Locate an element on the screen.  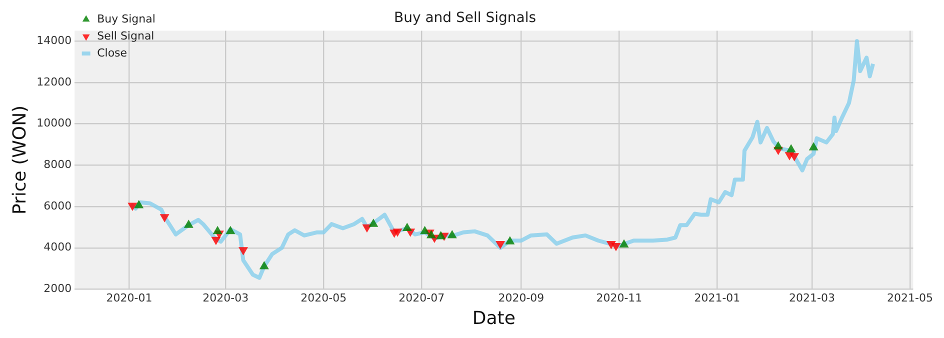
legend-label: Buy Signal is located at coordinates (126, 19).